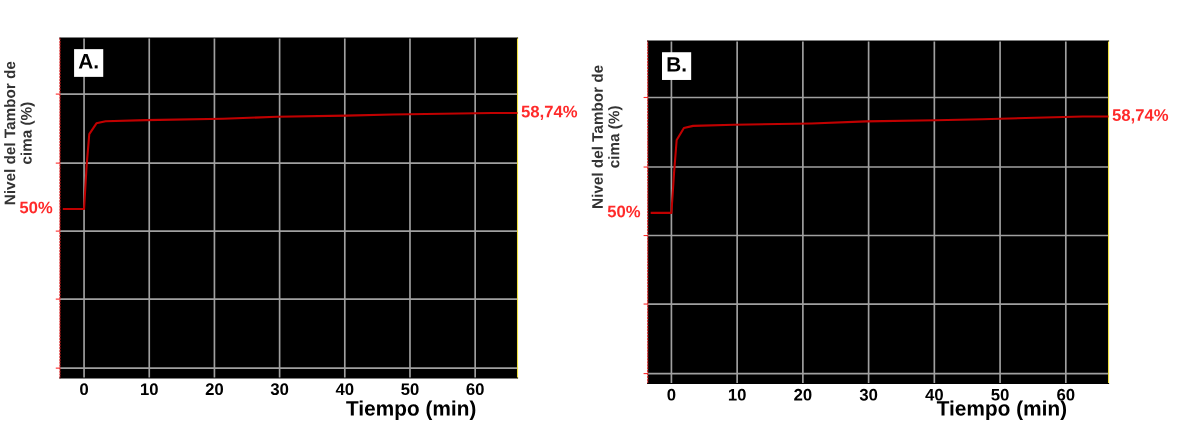 This screenshot has height=425, width=1187. Describe the element at coordinates (676, 64) in the screenshot. I see `text: B.` at that location.